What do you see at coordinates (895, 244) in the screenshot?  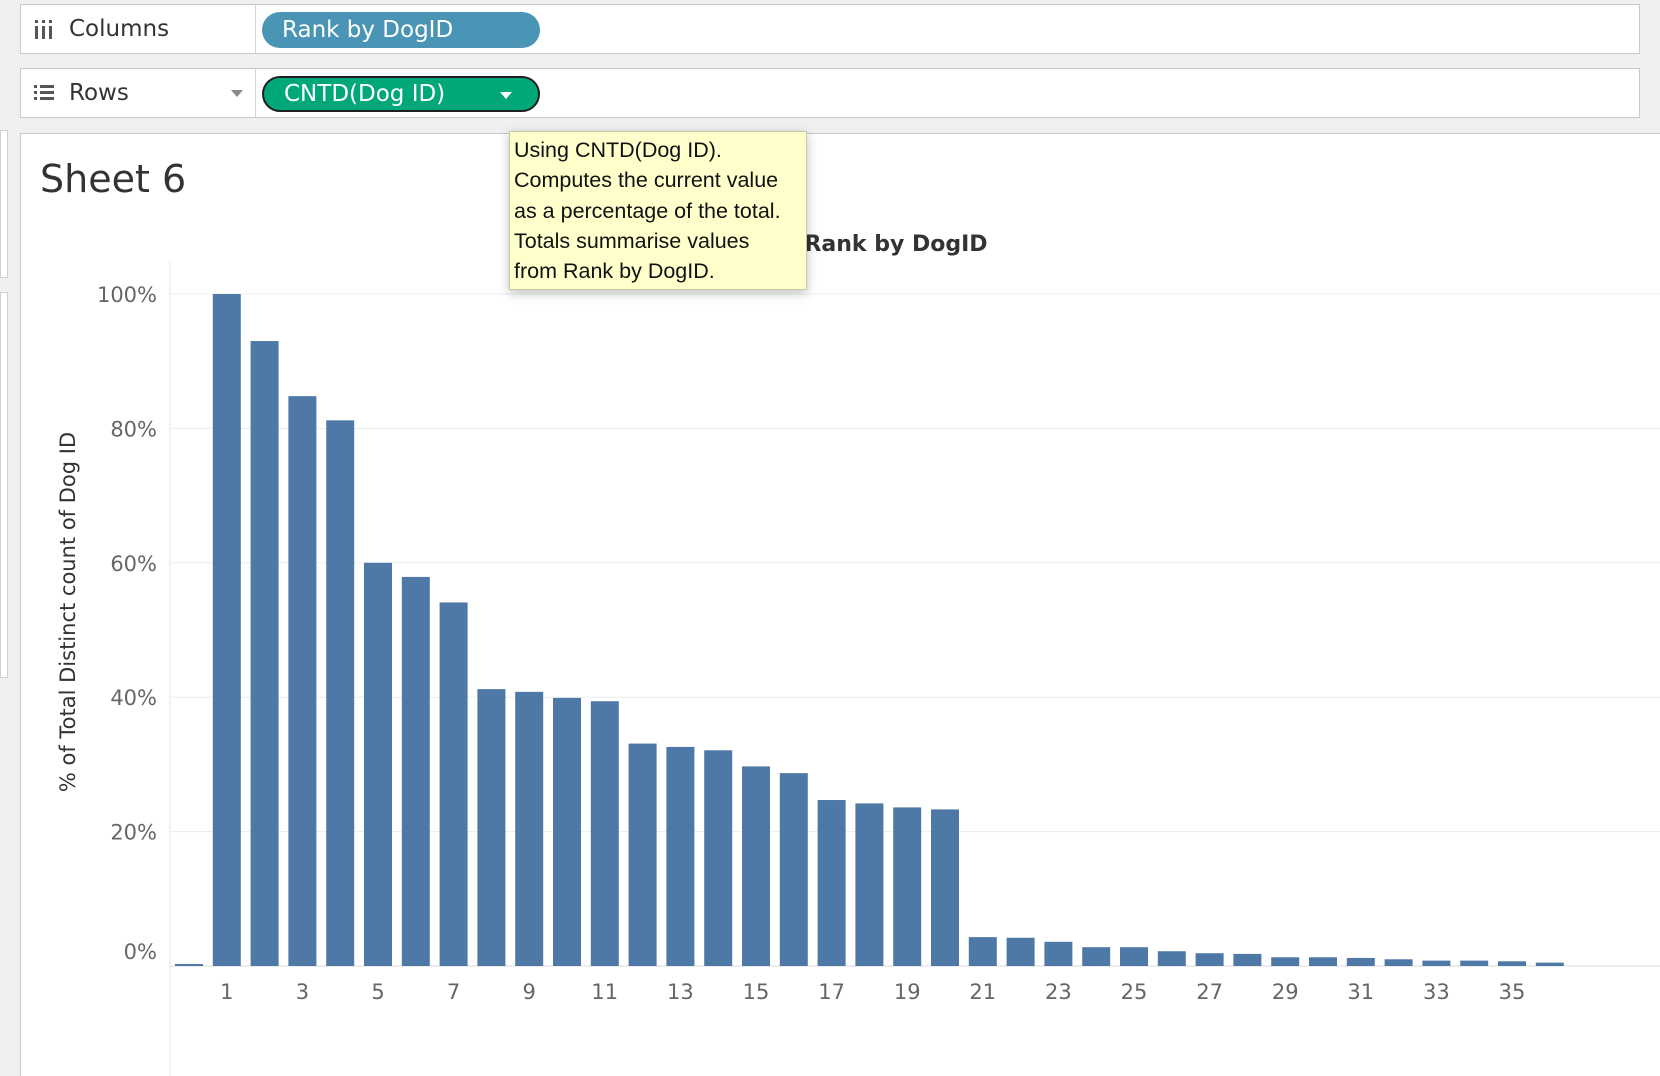 I see `x-axis-title: Rank by DogID` at bounding box center [895, 244].